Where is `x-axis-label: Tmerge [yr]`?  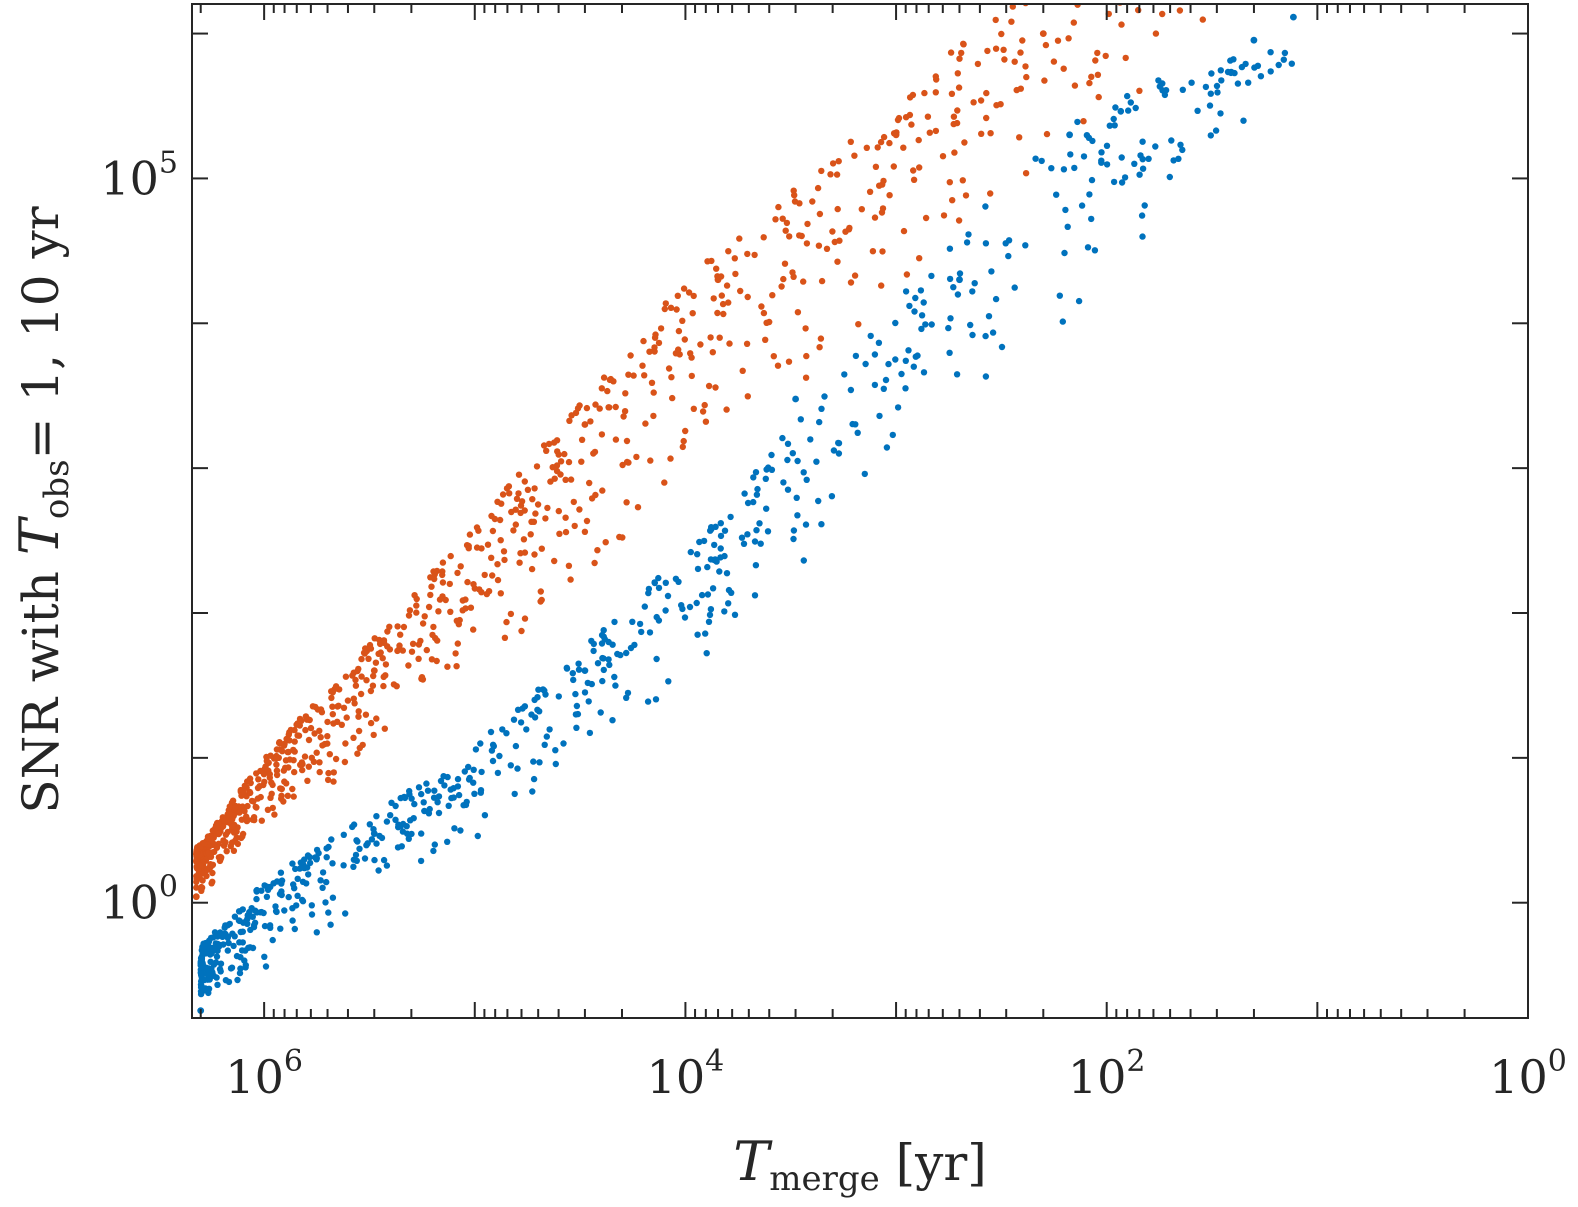 x-axis-label: Tmerge [yr] is located at coordinates (860, 1164).